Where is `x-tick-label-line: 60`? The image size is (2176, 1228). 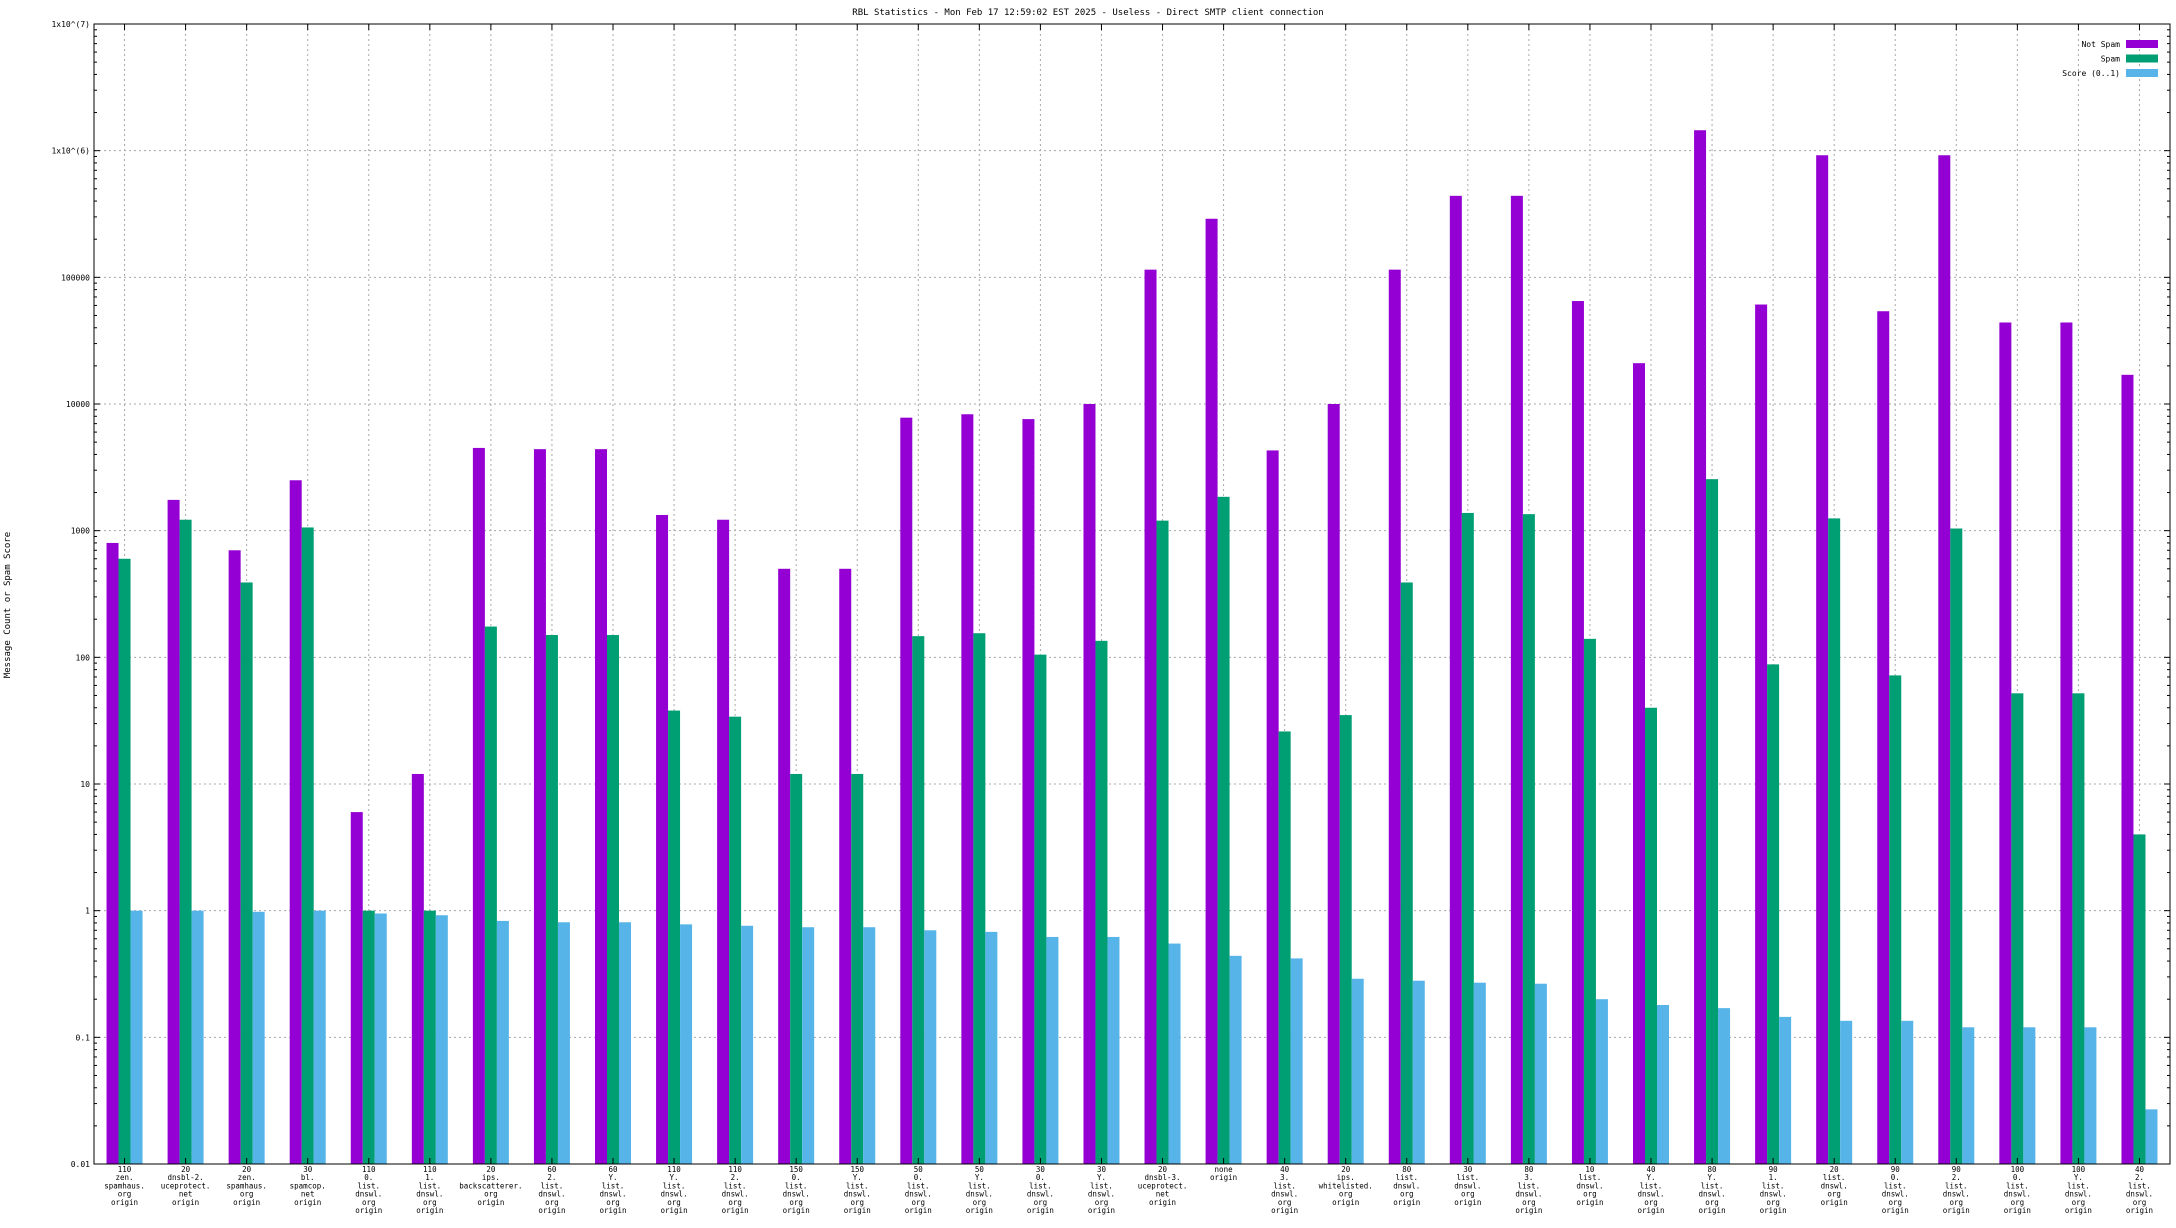 x-tick-label-line: 60 is located at coordinates (552, 1169).